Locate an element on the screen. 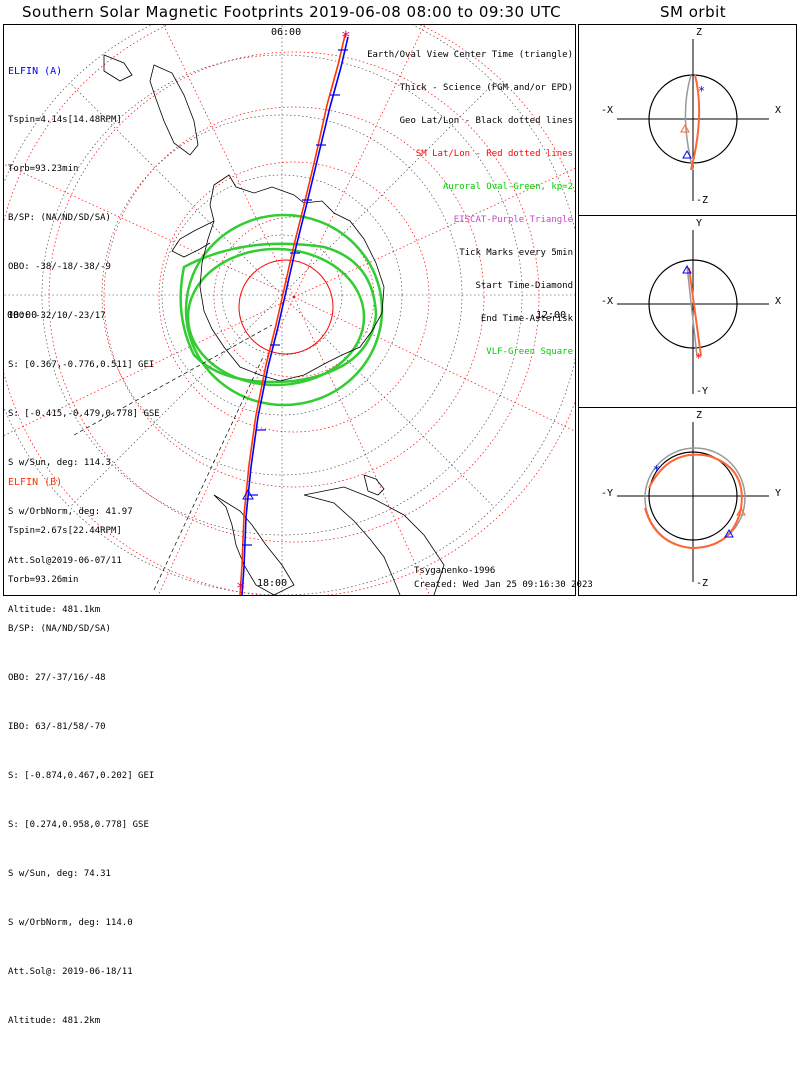  orbit-yz-bottom: -Z is located at coordinates (702, 583).